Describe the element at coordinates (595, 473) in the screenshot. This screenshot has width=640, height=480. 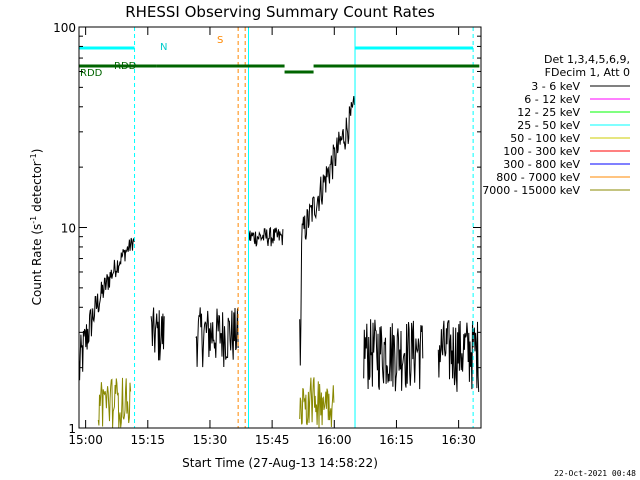
I see `footer-date: 22-Oct-2021 00:48` at that location.